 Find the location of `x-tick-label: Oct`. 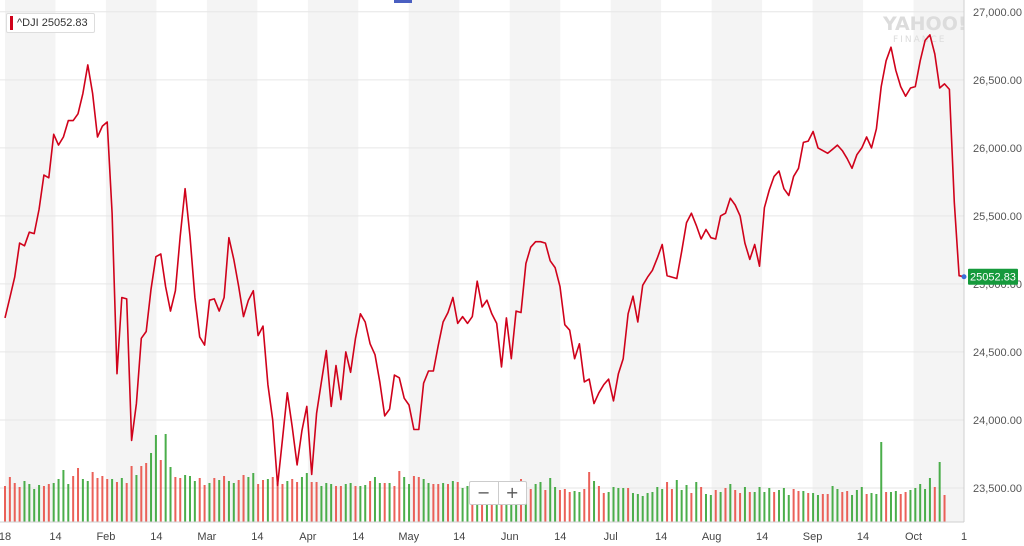

x-tick-label: Oct is located at coordinates (913, 537).